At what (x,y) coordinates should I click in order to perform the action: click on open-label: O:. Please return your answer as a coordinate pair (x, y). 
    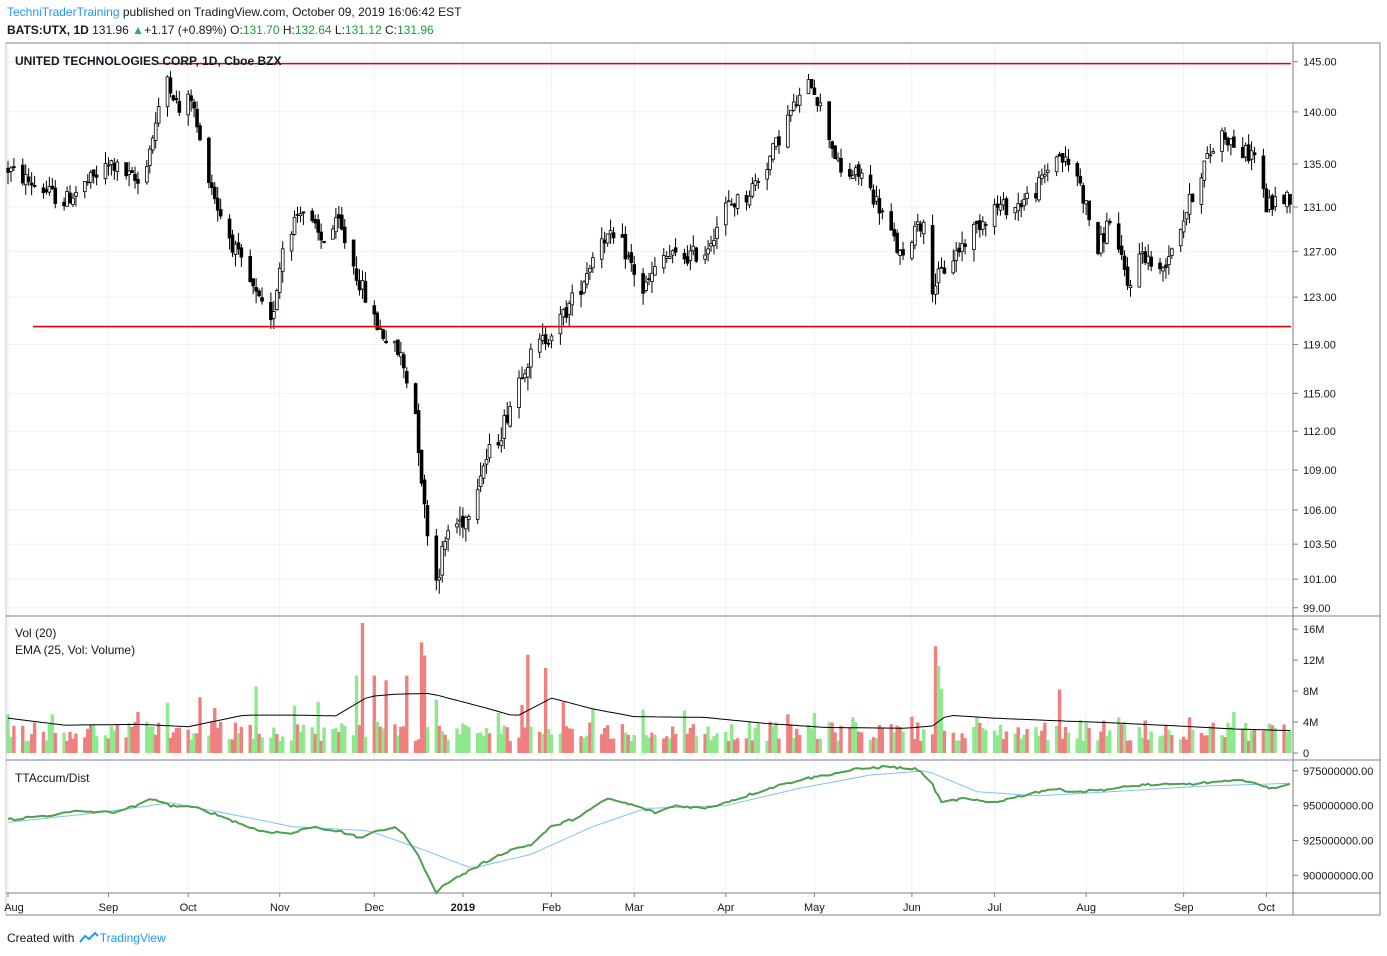
    Looking at the image, I should click on (236, 30).